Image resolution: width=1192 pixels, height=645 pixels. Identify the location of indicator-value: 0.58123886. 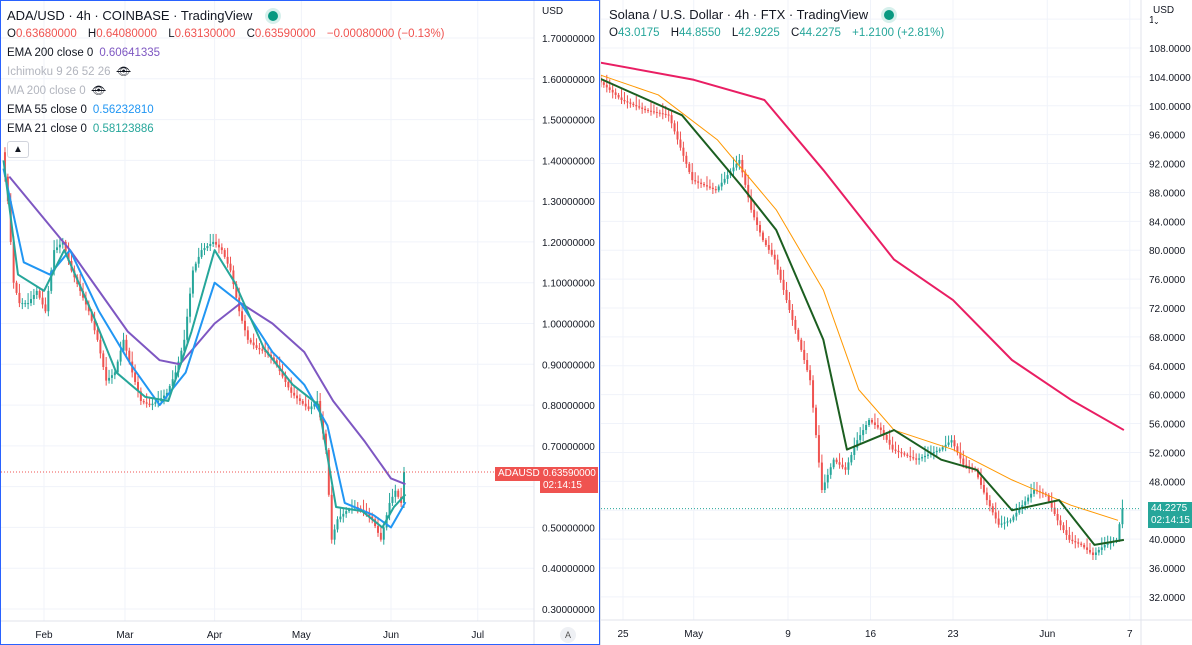
(123, 129).